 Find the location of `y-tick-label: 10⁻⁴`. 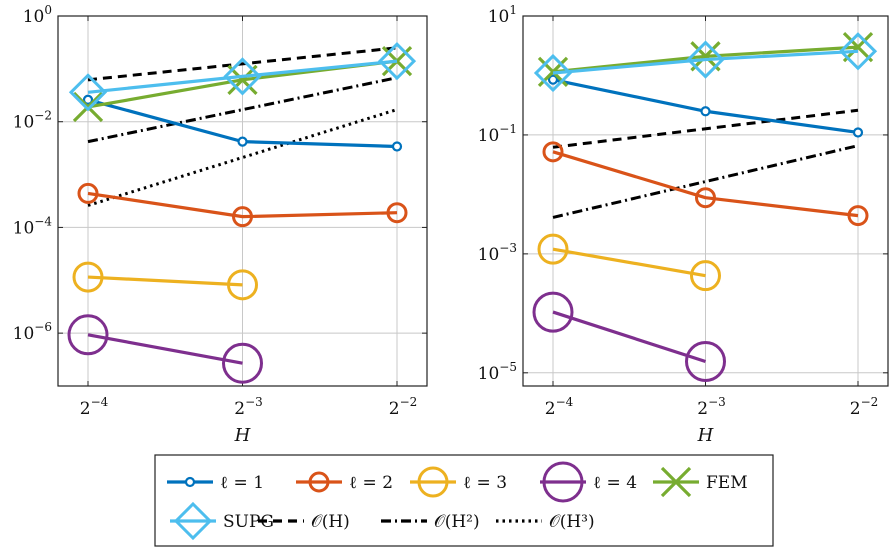

y-tick-label: 10⁻⁴ is located at coordinates (33, 226).